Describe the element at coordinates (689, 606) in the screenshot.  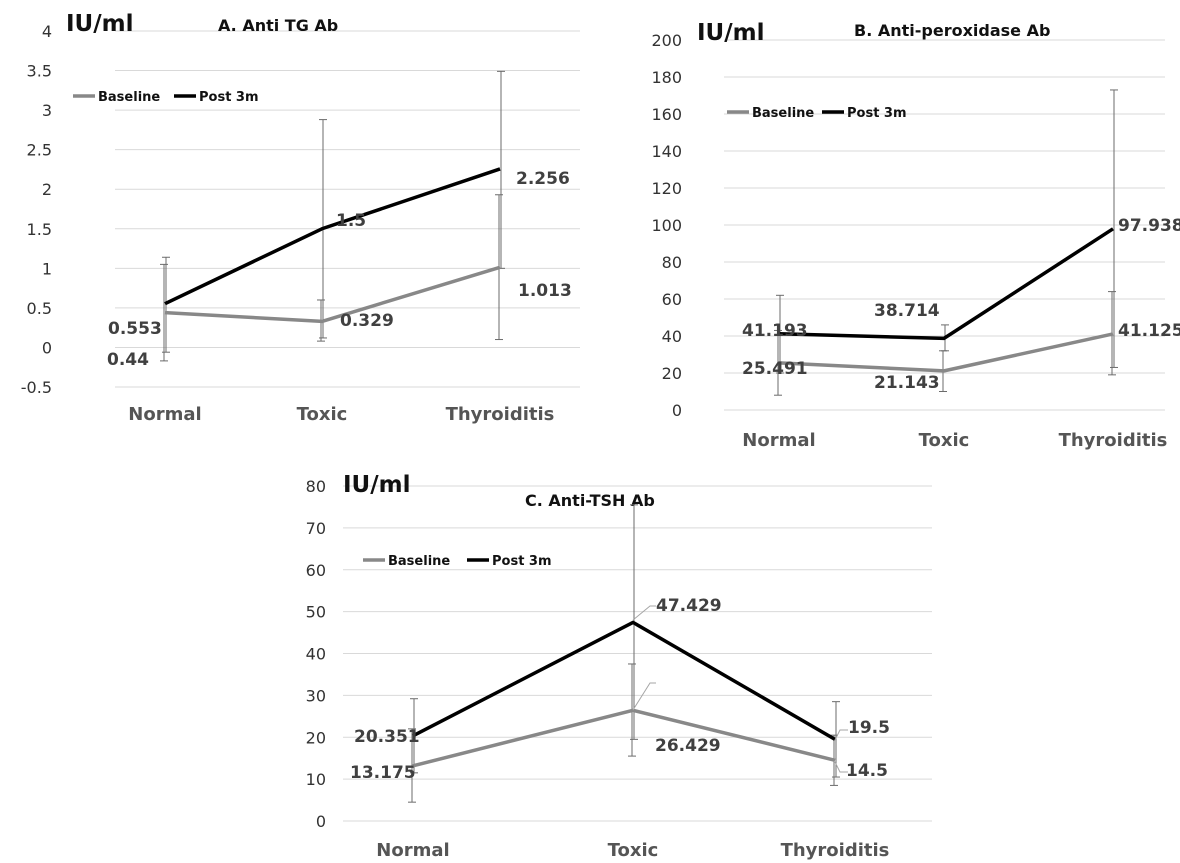
I see `data-label: 47.429` at that location.